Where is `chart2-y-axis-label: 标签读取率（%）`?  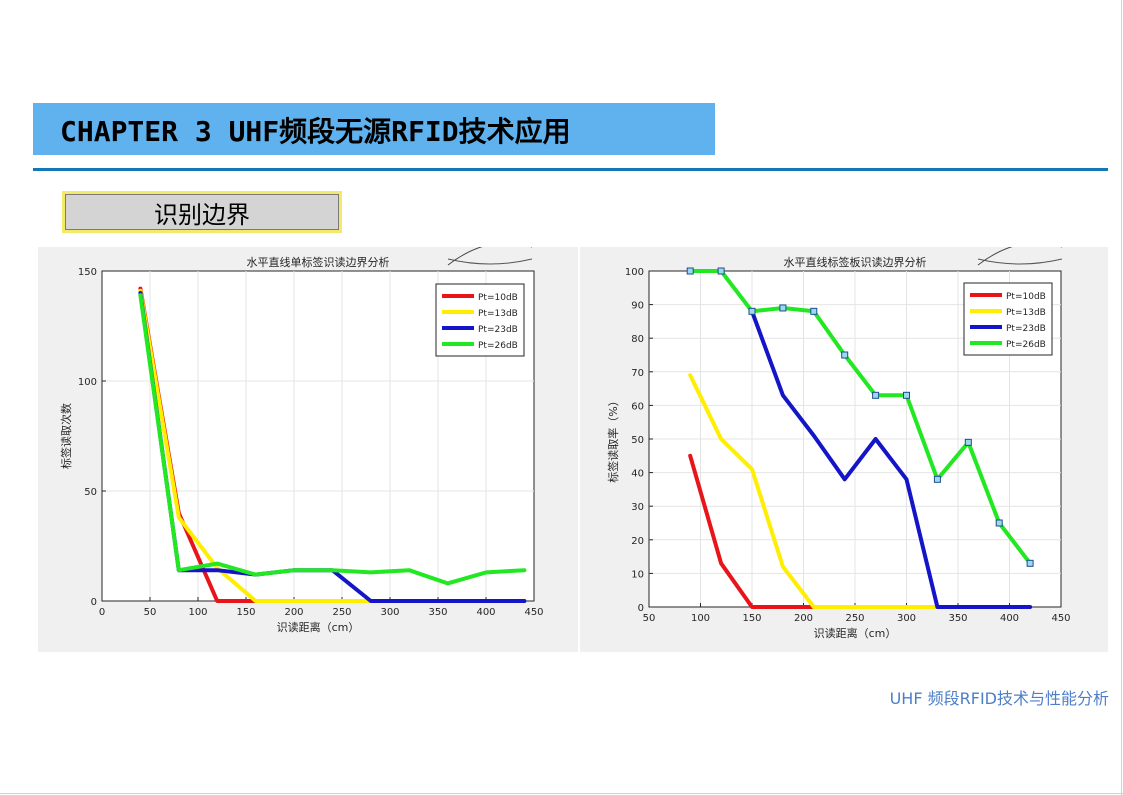 chart2-y-axis-label: 标签读取率（%） is located at coordinates (613, 438).